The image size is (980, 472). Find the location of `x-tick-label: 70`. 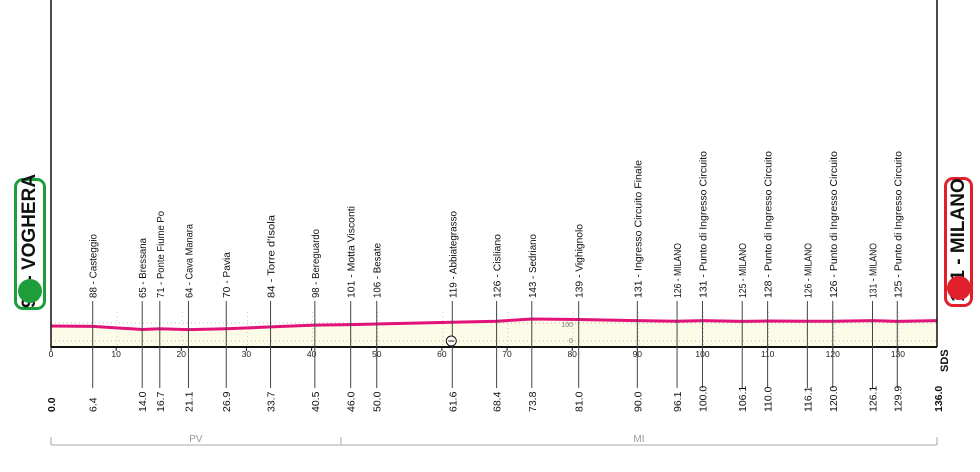

x-tick-label: 70 is located at coordinates (507, 354).